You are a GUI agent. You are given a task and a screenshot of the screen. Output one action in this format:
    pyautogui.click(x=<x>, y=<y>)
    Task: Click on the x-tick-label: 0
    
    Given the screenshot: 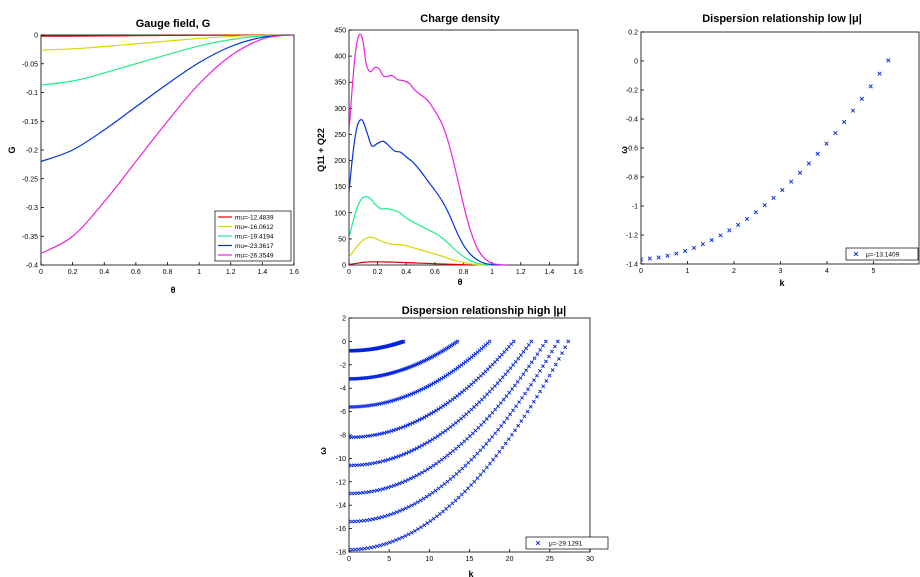 What is the action you would take?
    pyautogui.click(x=349, y=272)
    